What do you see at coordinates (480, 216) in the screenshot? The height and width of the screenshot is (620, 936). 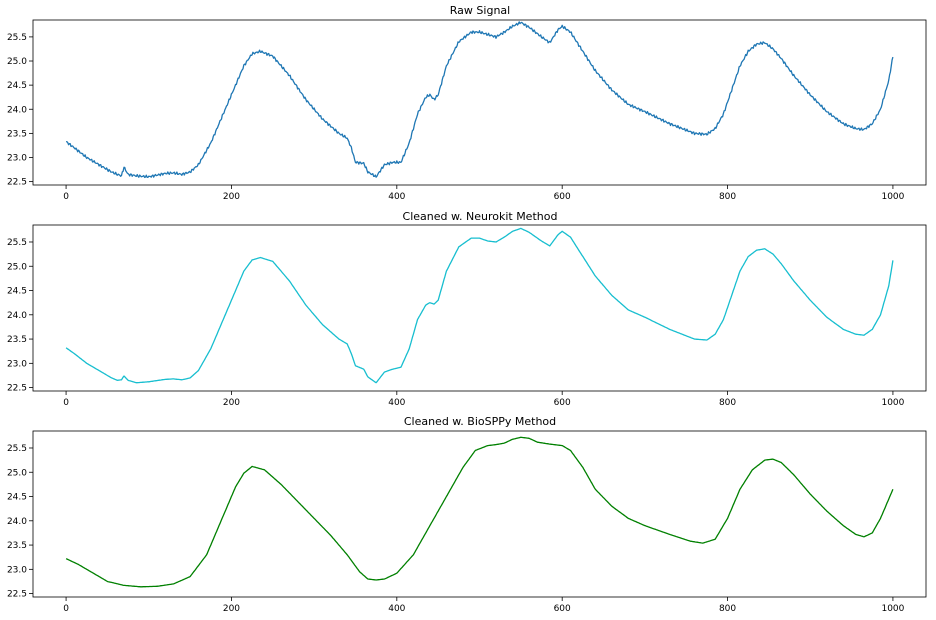 I see `subplot-title: Cleaned w. Neurokit Method` at bounding box center [480, 216].